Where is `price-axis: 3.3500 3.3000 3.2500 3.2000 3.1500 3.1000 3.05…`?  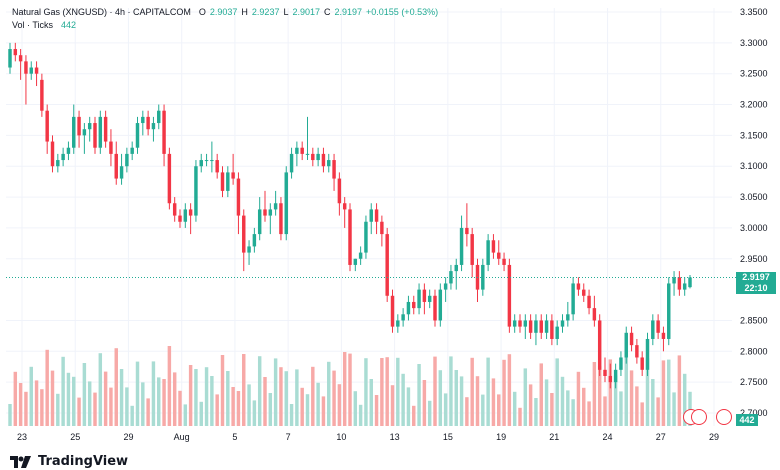
price-axis: 3.3500 3.3000 3.2500 3.2000 3.1500 3.1000 3.05… is located at coordinates (754, 212).